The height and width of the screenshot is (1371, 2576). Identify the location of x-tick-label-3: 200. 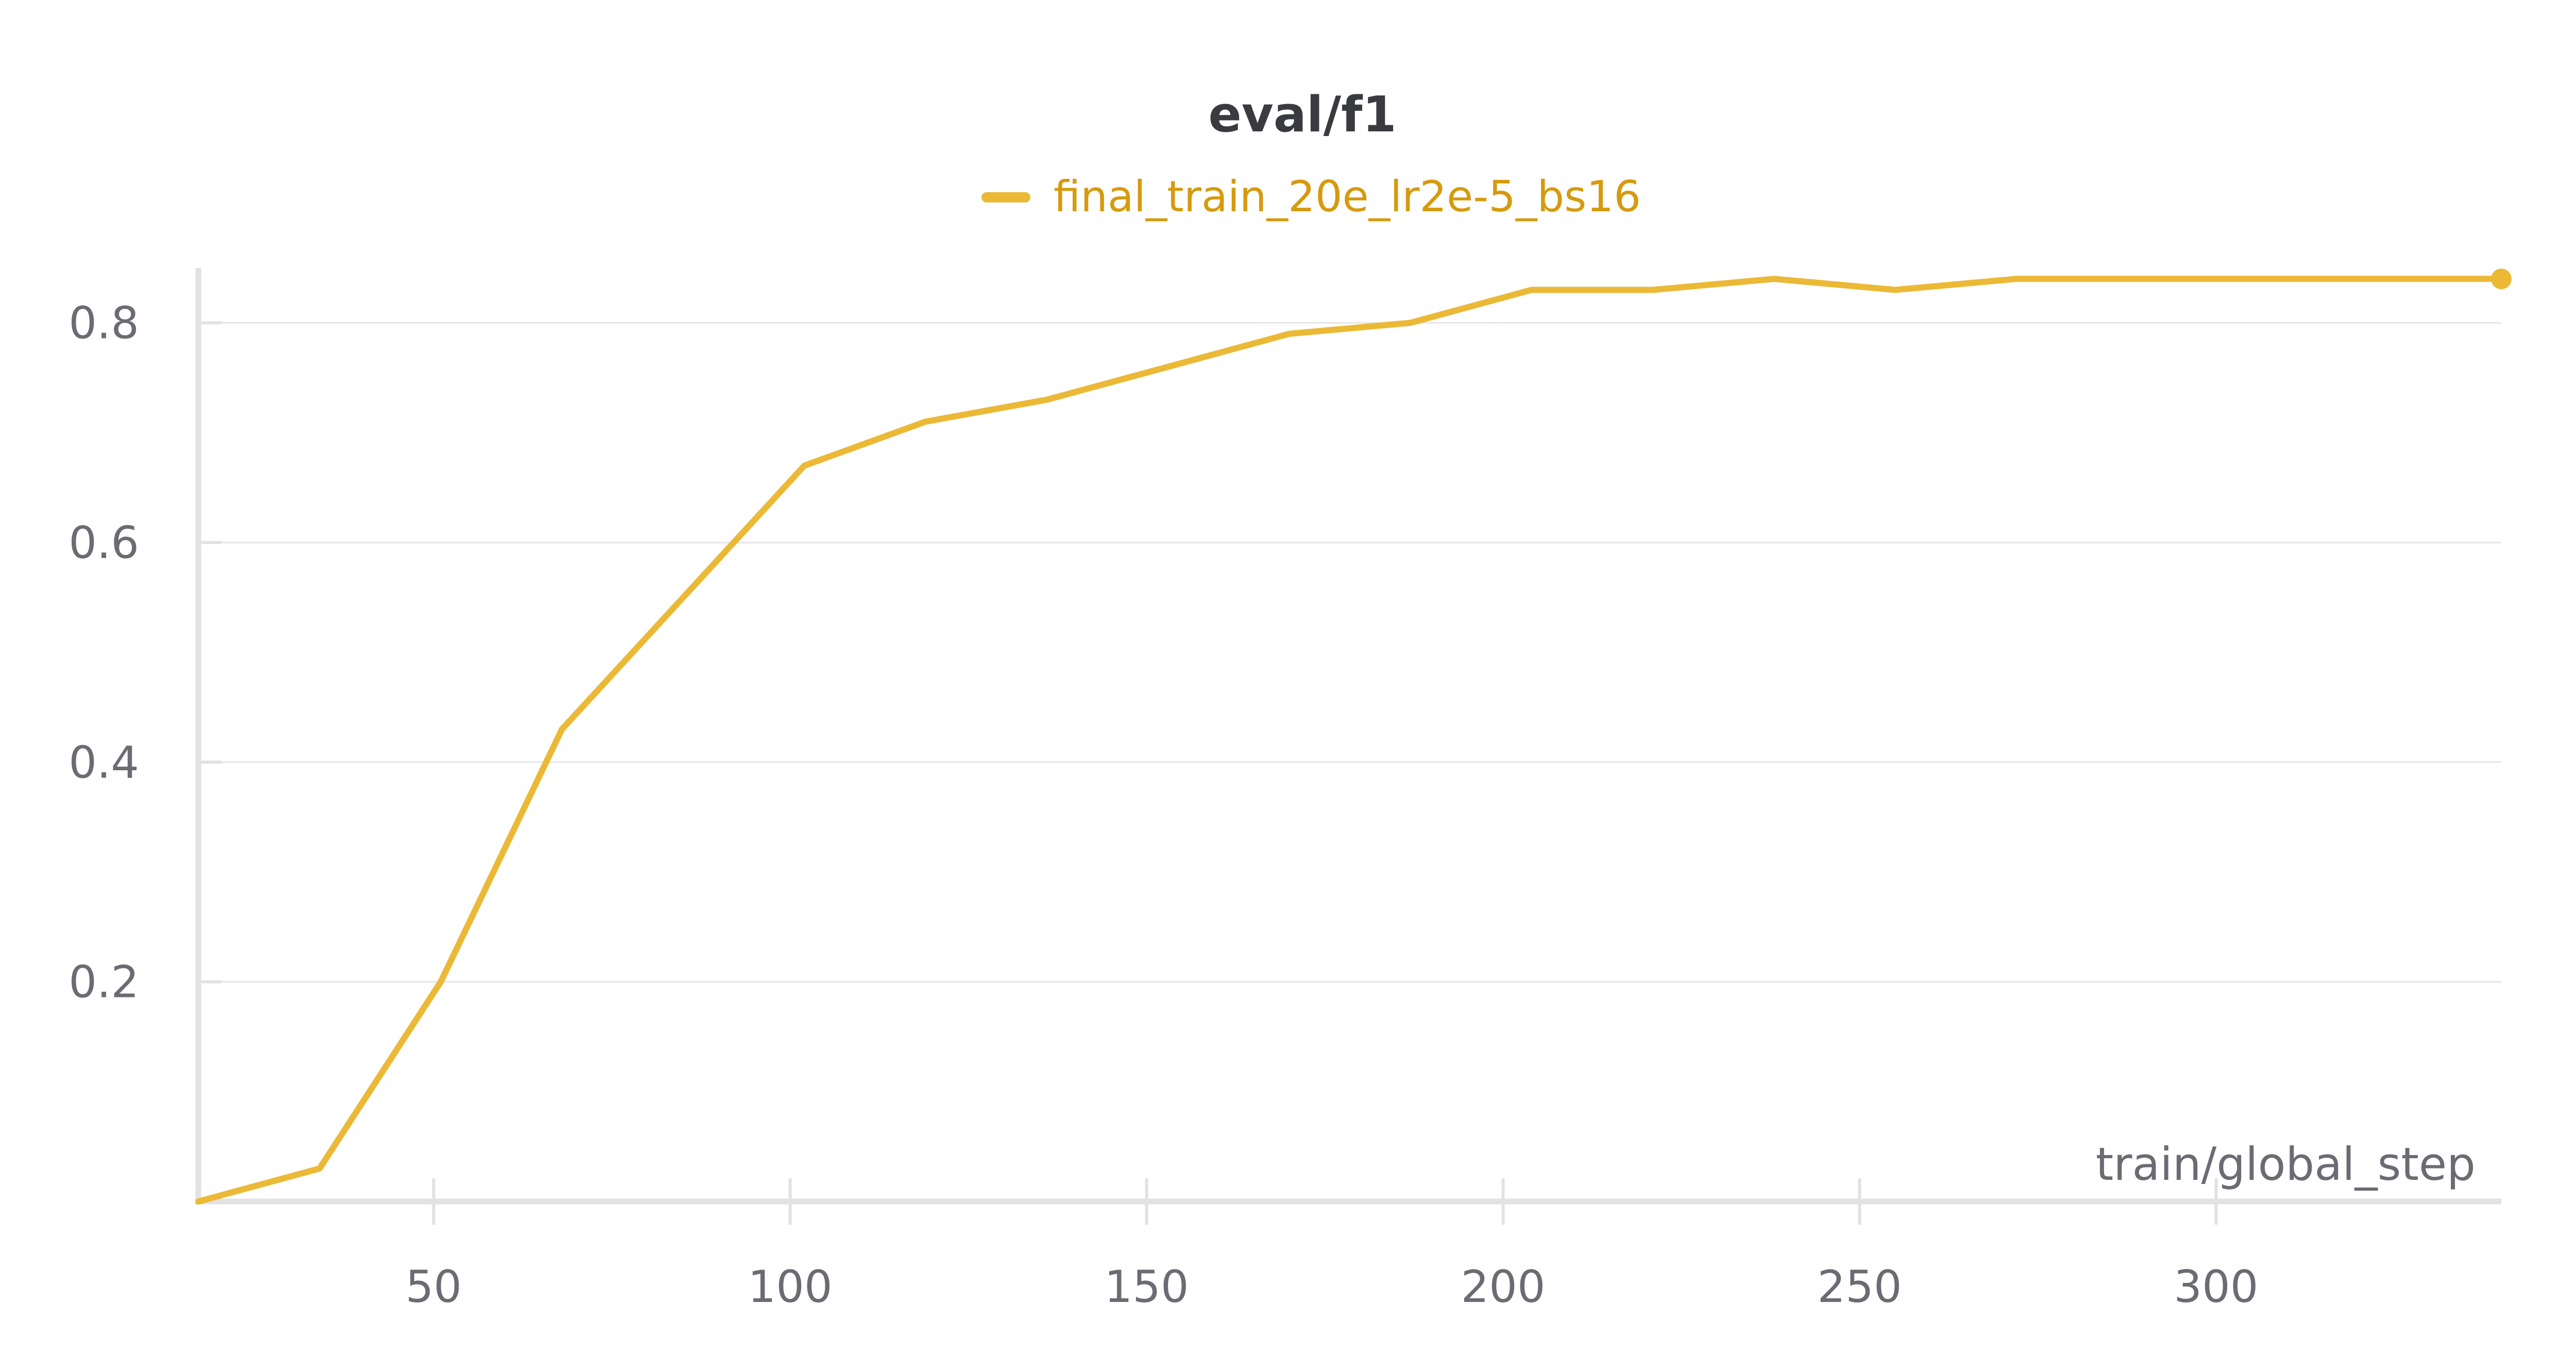
(1503, 1287).